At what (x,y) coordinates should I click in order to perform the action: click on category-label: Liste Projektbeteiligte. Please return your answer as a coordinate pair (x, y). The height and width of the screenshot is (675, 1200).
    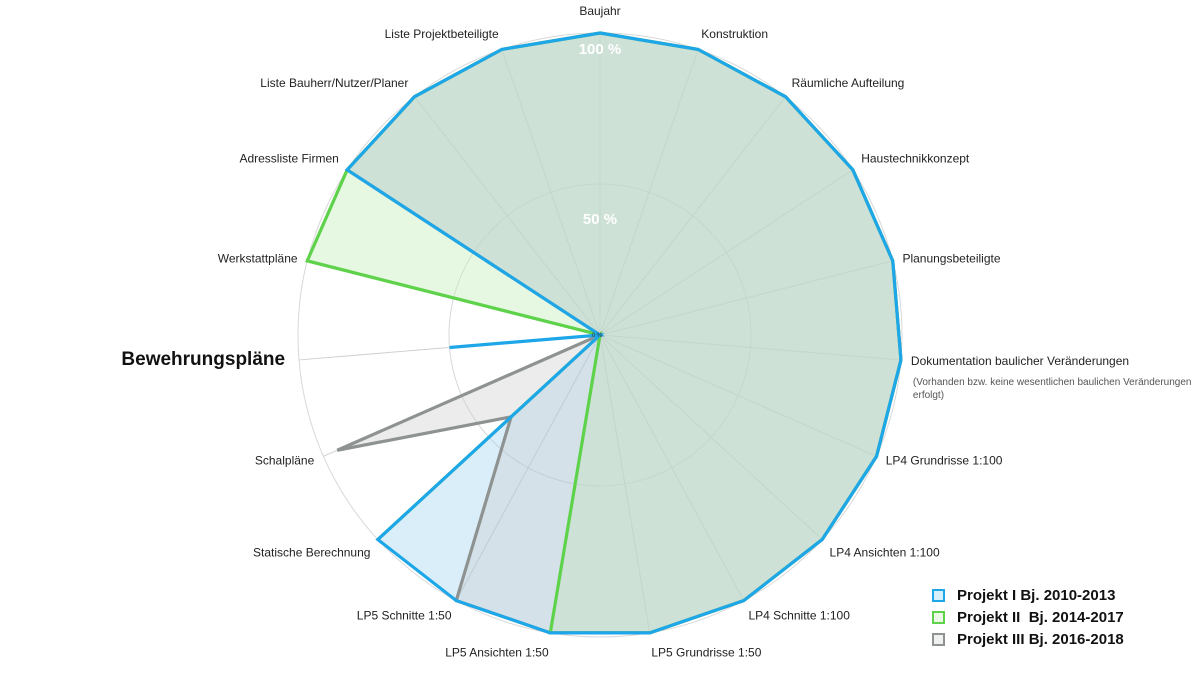
    Looking at the image, I should click on (442, 34).